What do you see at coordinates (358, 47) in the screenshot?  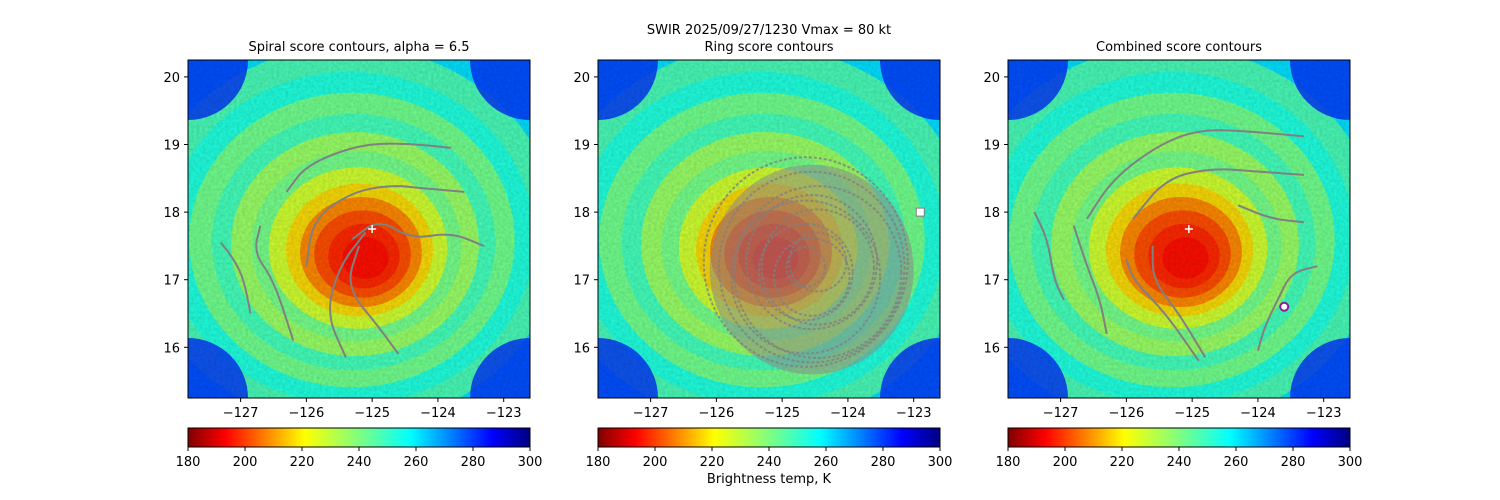 I see `panel-title: Spiral score contours, alpha = 6.5` at bounding box center [358, 47].